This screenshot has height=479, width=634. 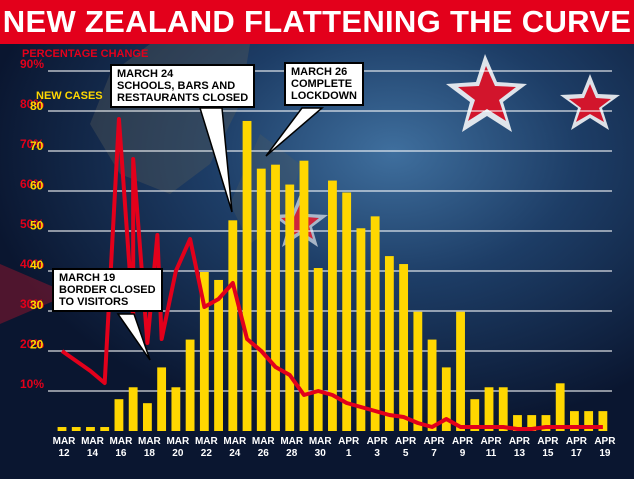 I want to click on pct-tick-label: 70%, so click(x=32, y=144).